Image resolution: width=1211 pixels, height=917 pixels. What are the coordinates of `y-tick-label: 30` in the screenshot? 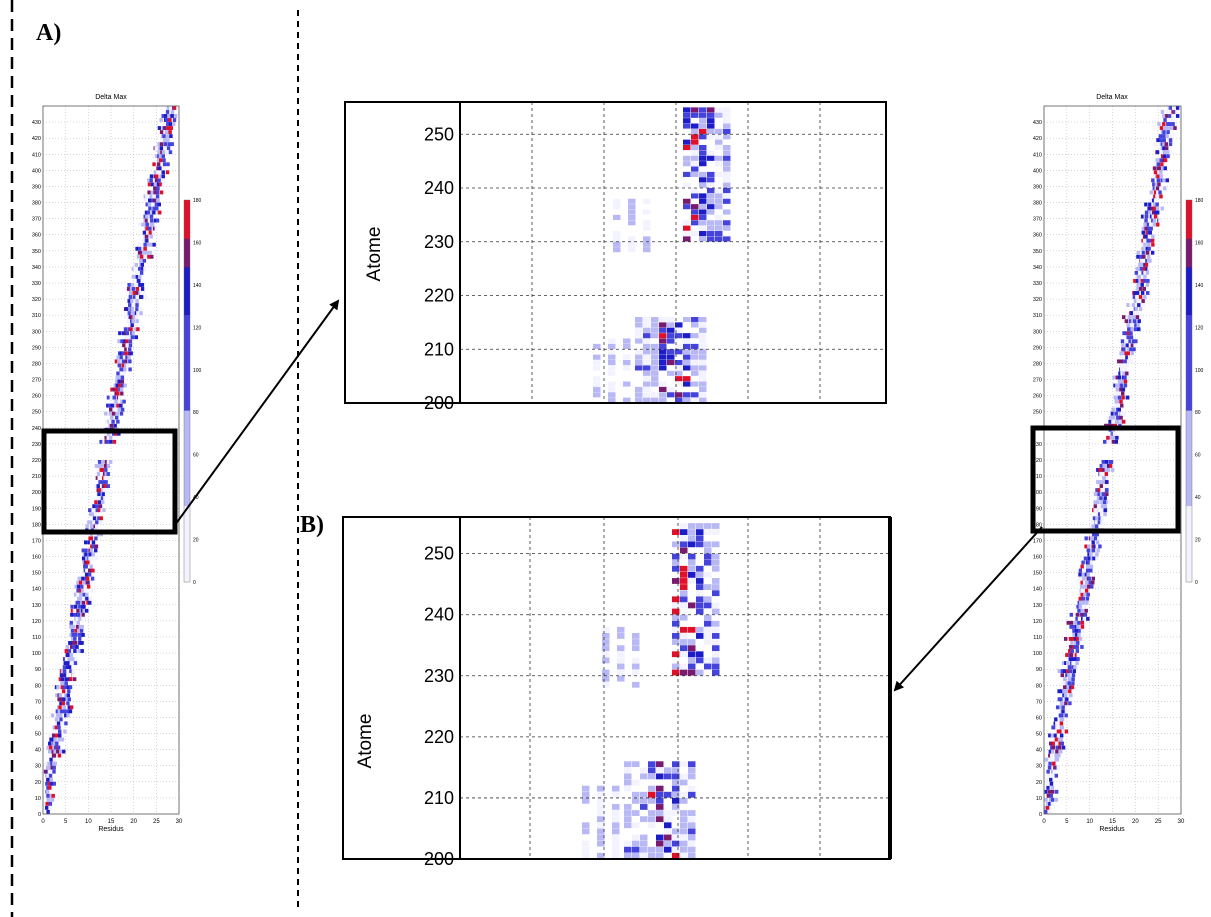 It's located at (38, 767).